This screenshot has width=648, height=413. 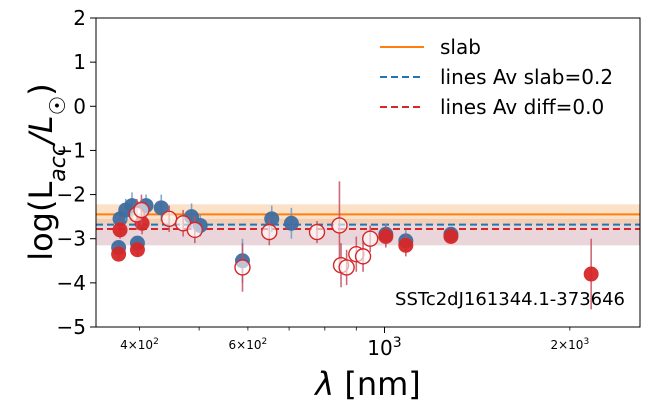 What do you see at coordinates (522, 107) in the screenshot?
I see `legend-label: lines Av diff=0.0` at bounding box center [522, 107].